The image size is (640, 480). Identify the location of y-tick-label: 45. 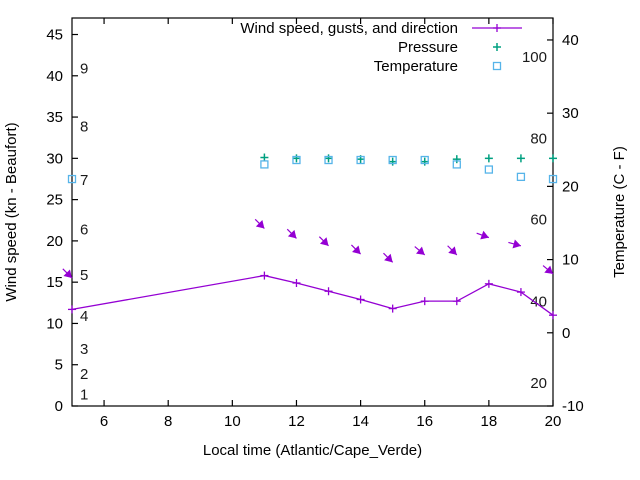
(54, 35).